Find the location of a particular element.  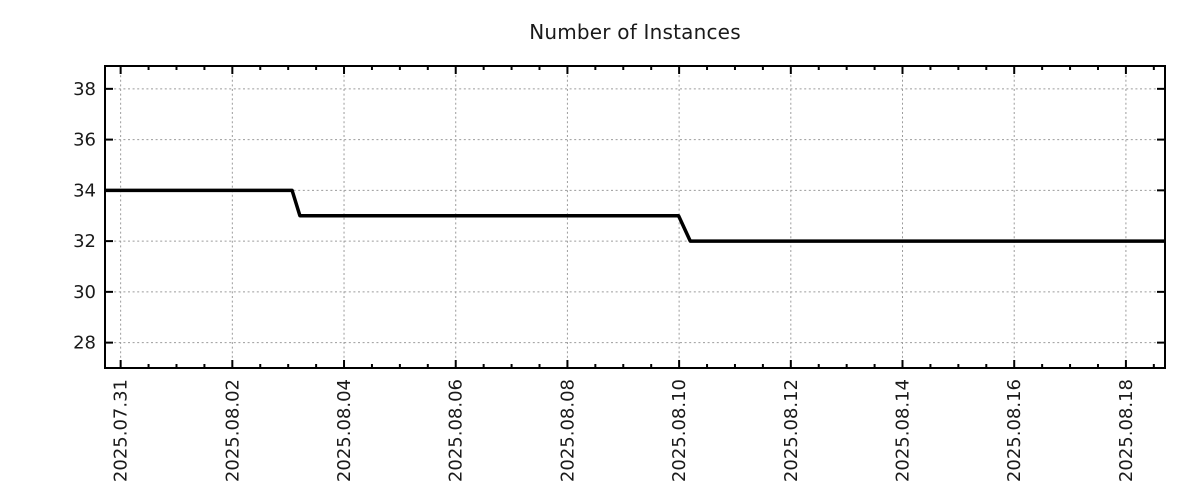

series-line is located at coordinates (635, 215).